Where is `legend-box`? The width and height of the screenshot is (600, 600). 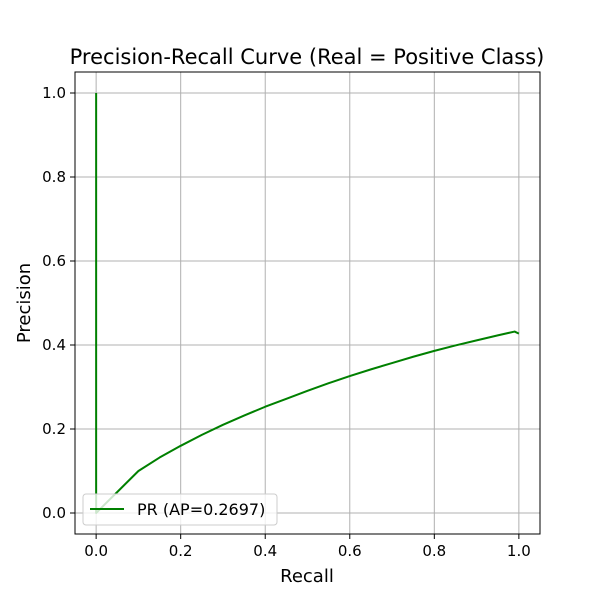
legend-box is located at coordinates (180, 509).